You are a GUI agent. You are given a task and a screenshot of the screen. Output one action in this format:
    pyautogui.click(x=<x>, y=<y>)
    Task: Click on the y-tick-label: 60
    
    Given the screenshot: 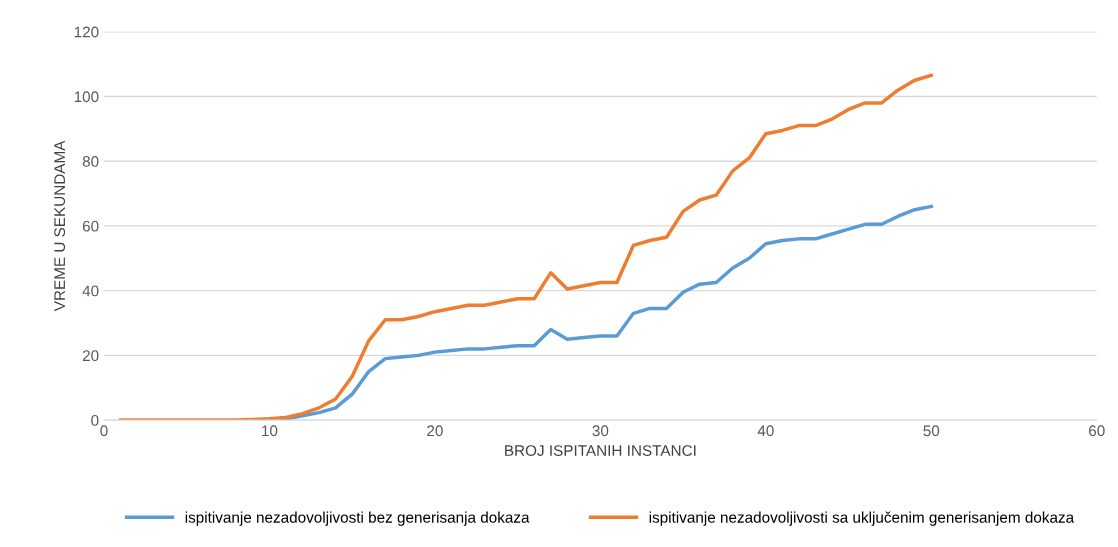 What is the action you would take?
    pyautogui.click(x=90, y=226)
    